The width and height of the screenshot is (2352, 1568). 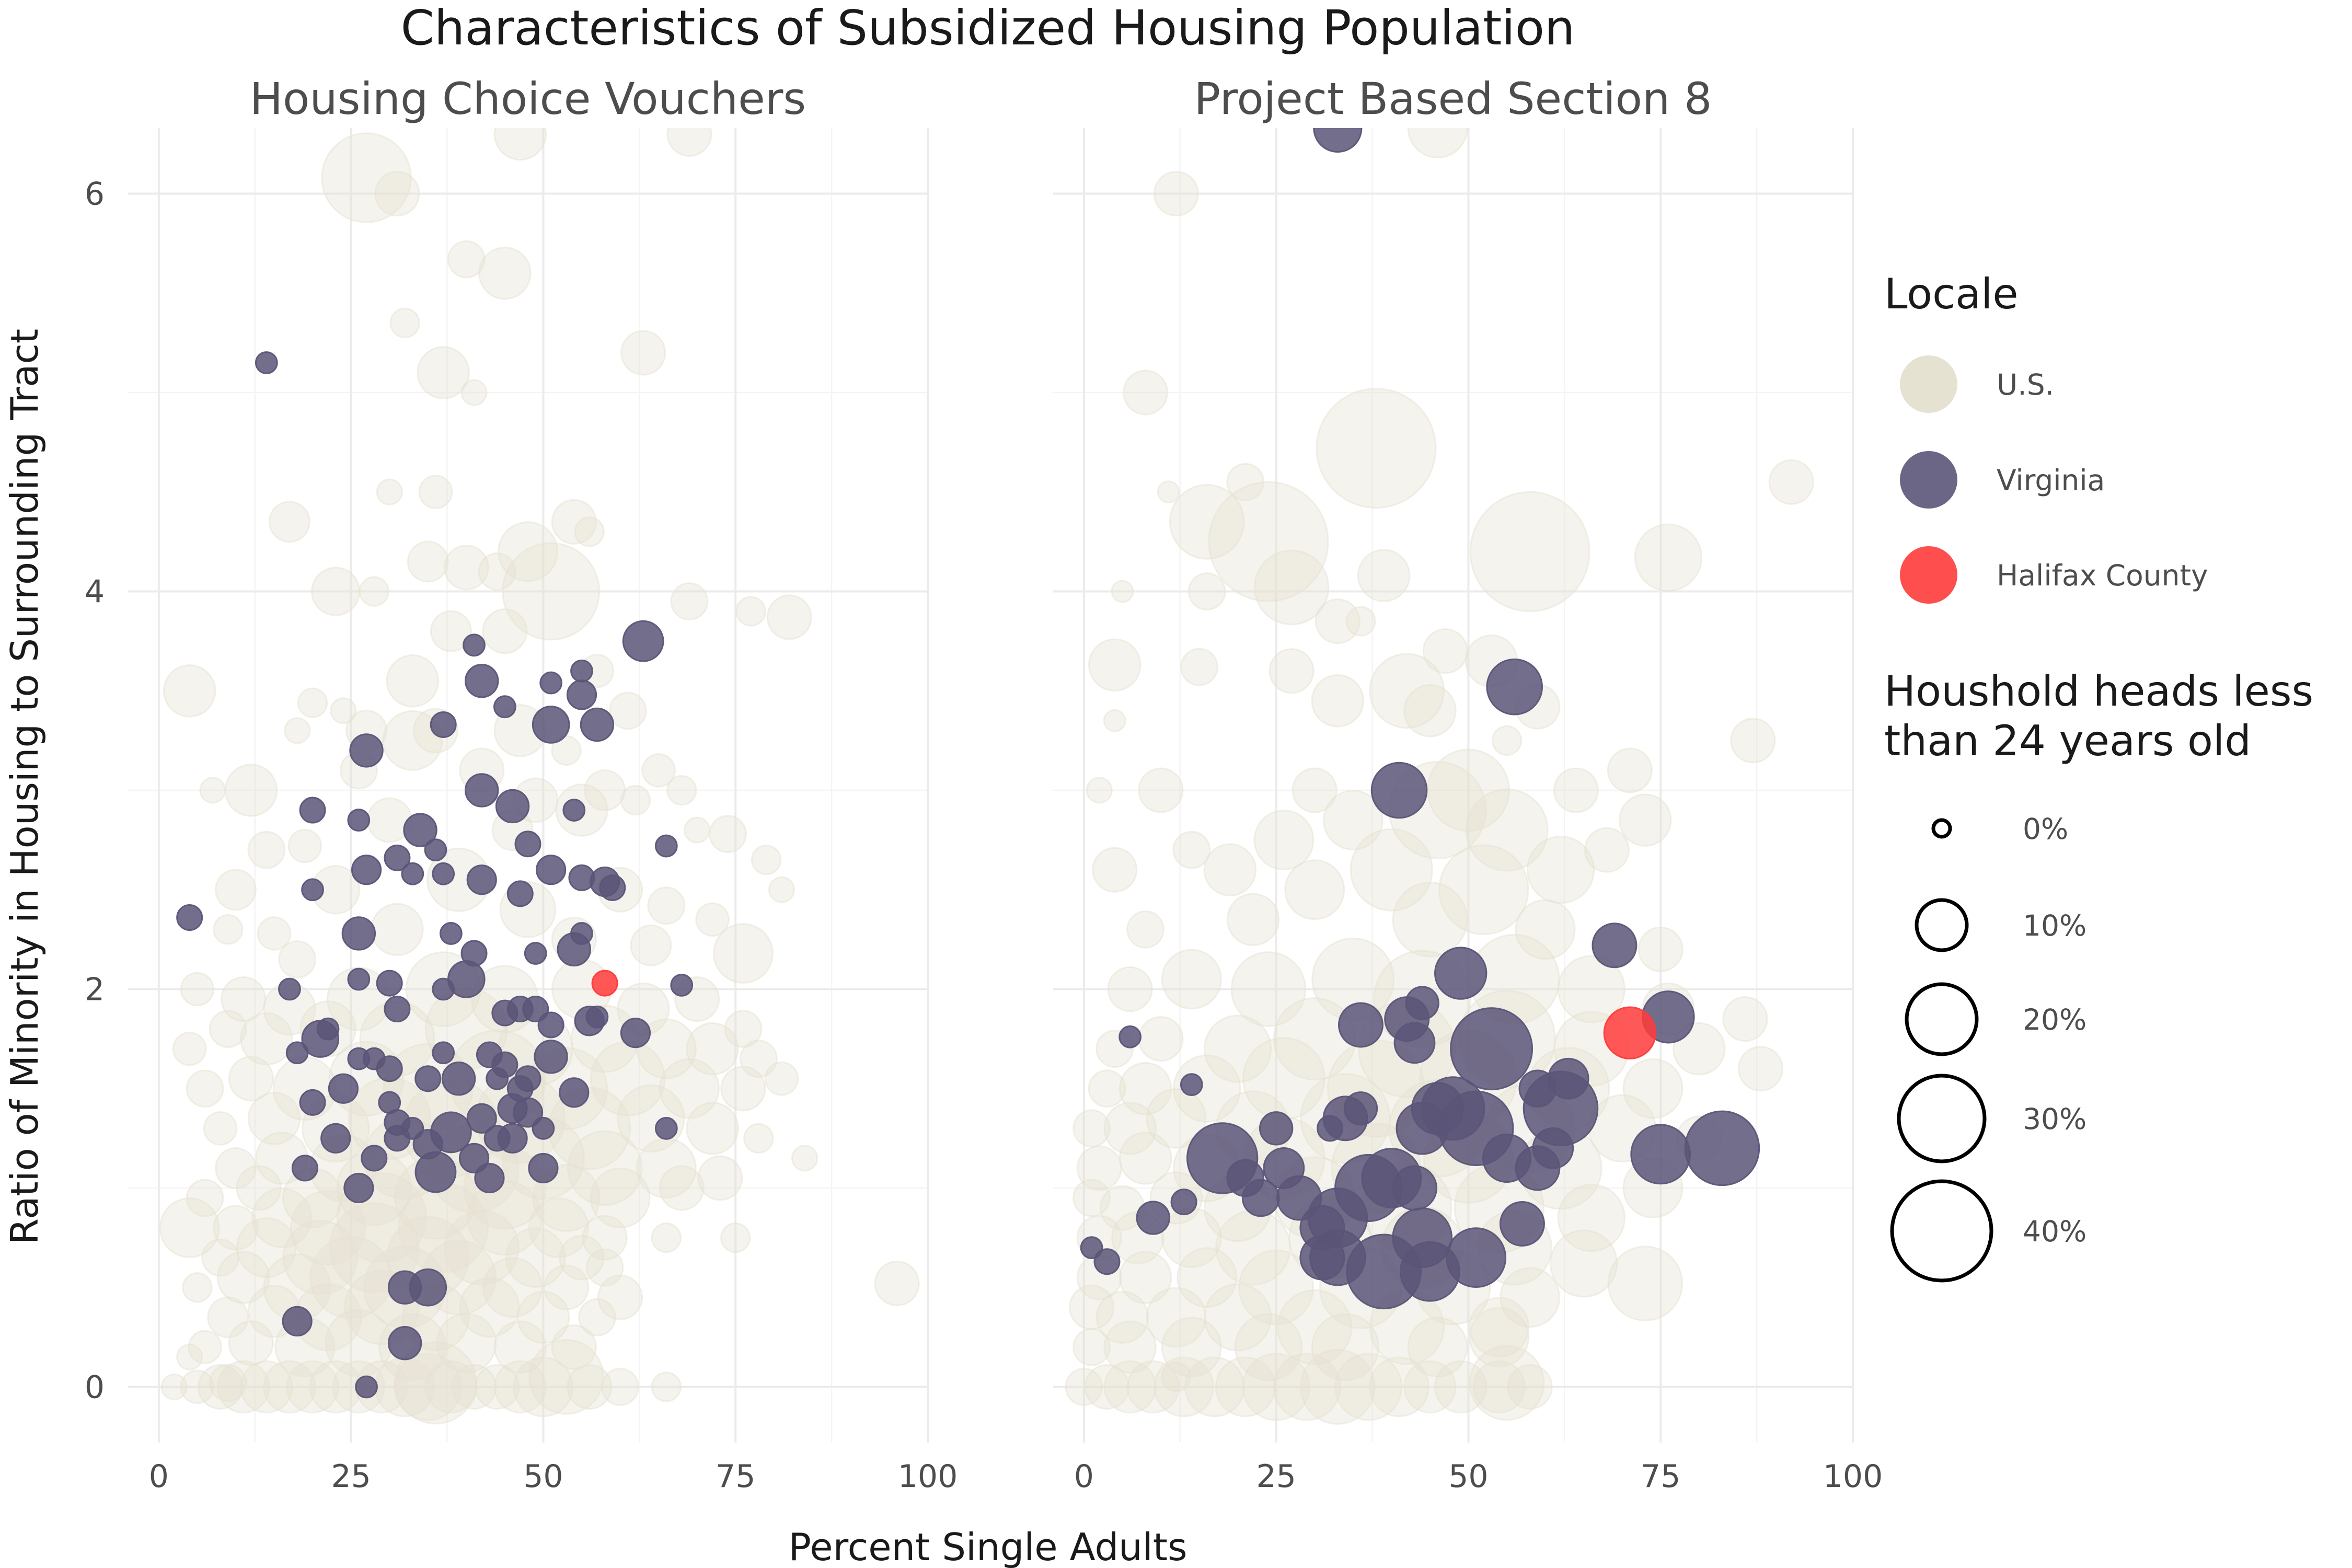 What do you see at coordinates (987, 1546) in the screenshot?
I see `x-axis-title: Percent Single Adults` at bounding box center [987, 1546].